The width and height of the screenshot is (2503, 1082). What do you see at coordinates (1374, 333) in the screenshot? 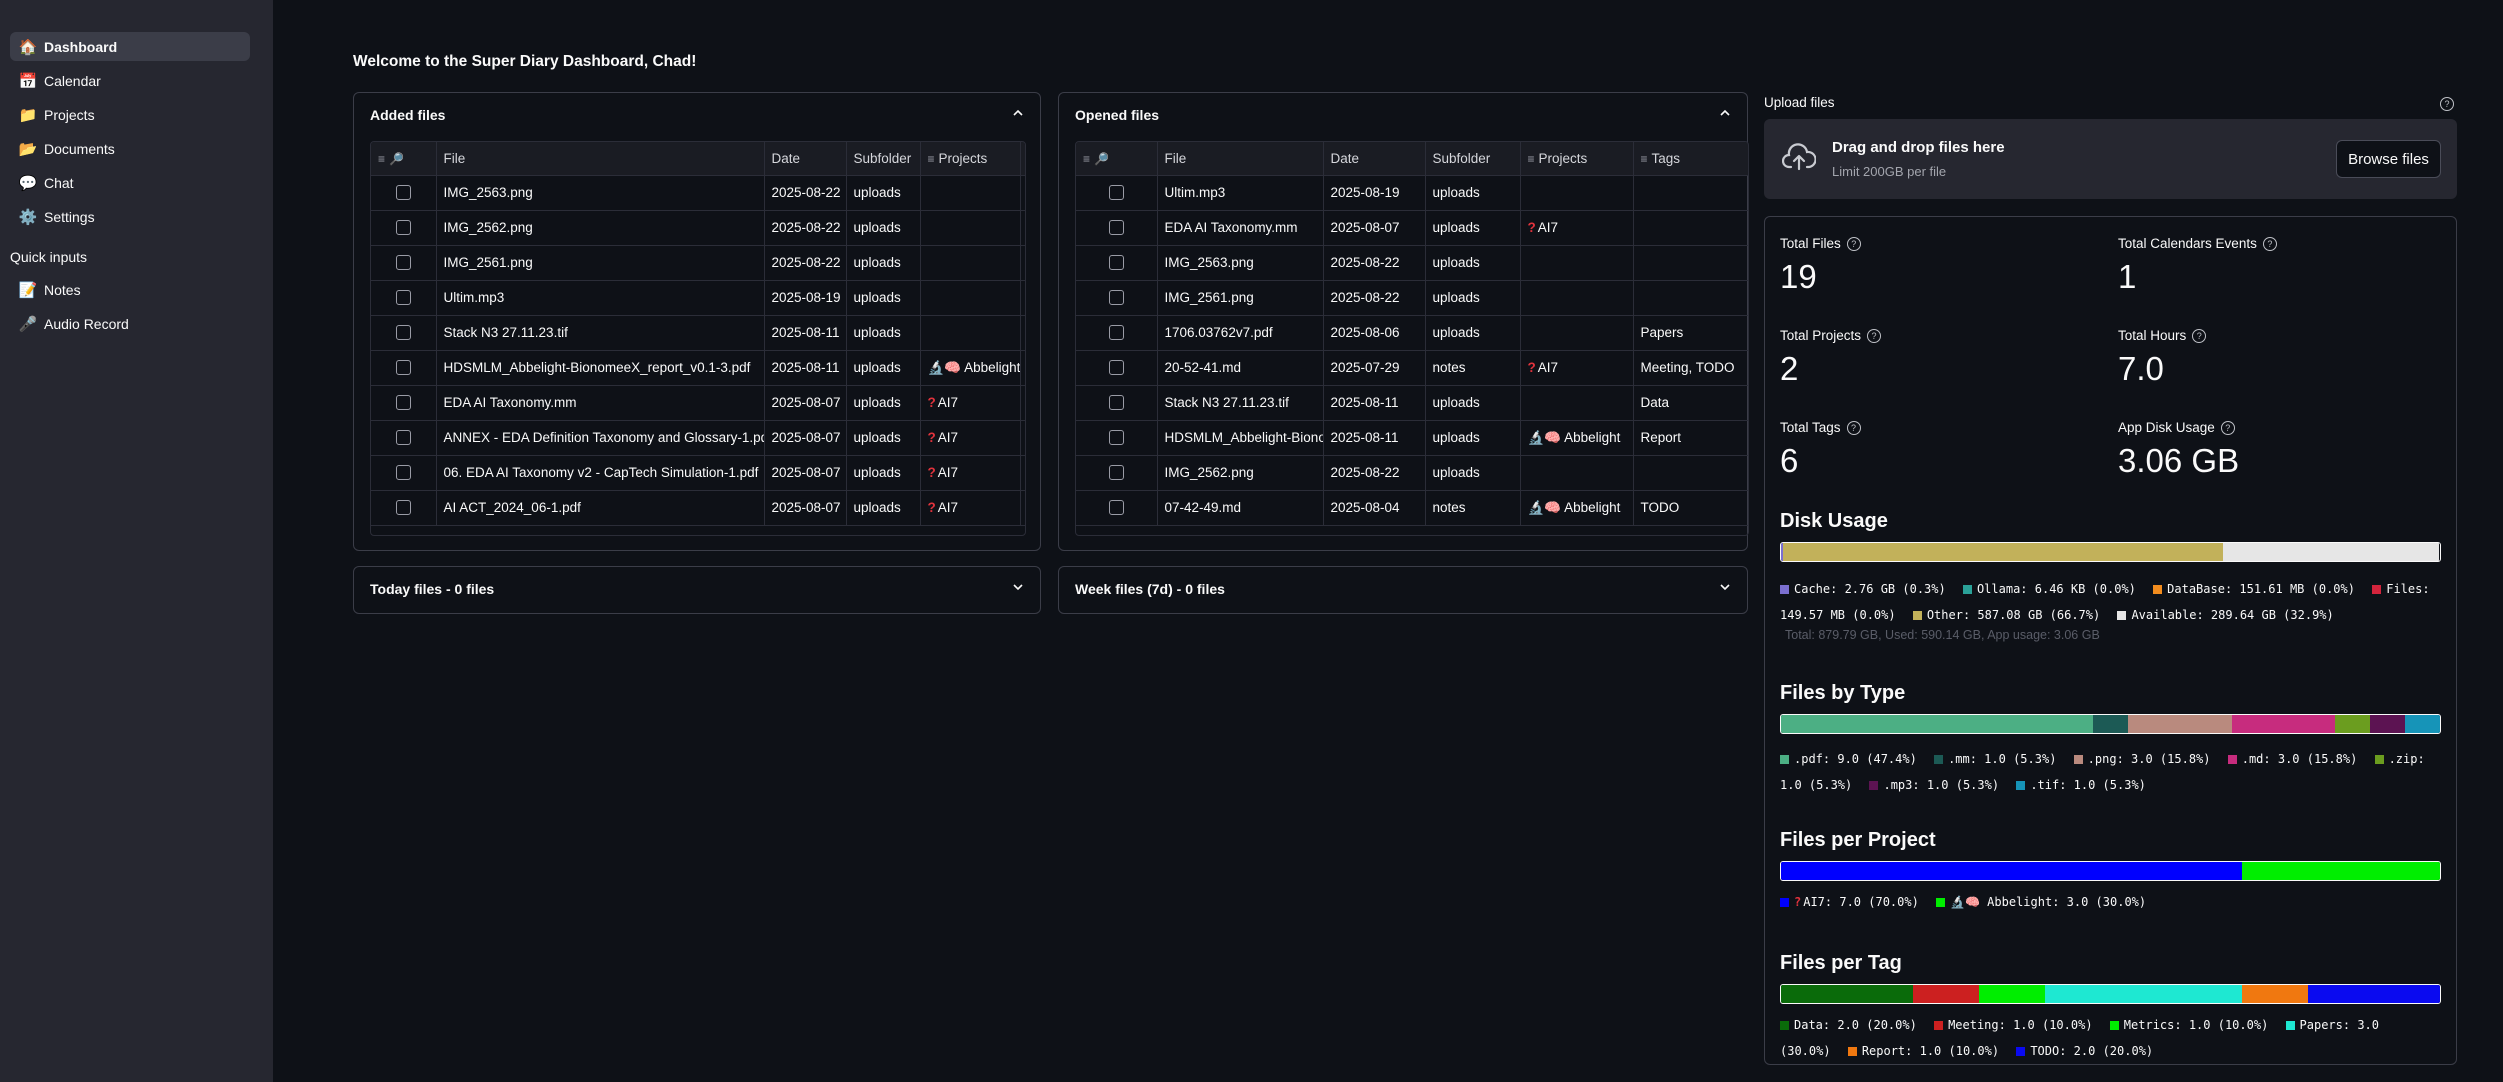
I see `cell-date: 2025-08-06` at bounding box center [1374, 333].